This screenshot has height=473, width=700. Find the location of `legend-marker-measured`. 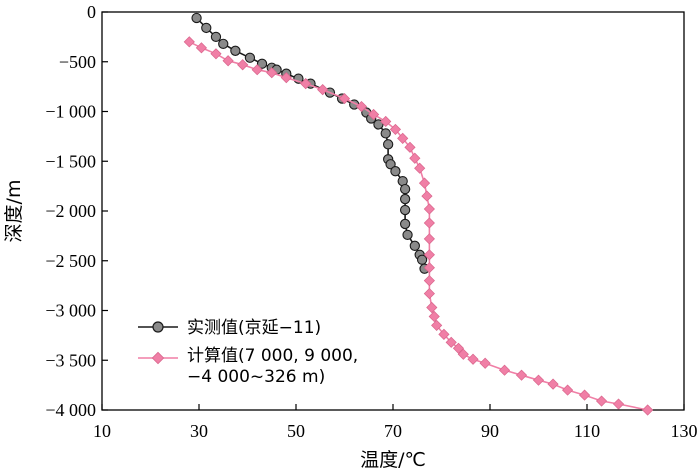

legend-marker-measured is located at coordinates (158, 327).